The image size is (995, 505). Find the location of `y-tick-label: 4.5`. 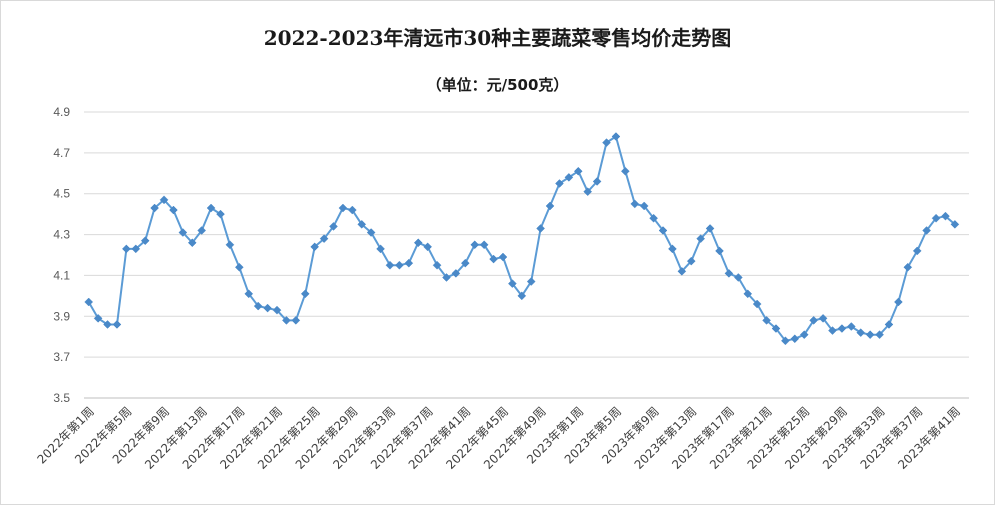

y-tick-label: 4.5 is located at coordinates (61, 194).